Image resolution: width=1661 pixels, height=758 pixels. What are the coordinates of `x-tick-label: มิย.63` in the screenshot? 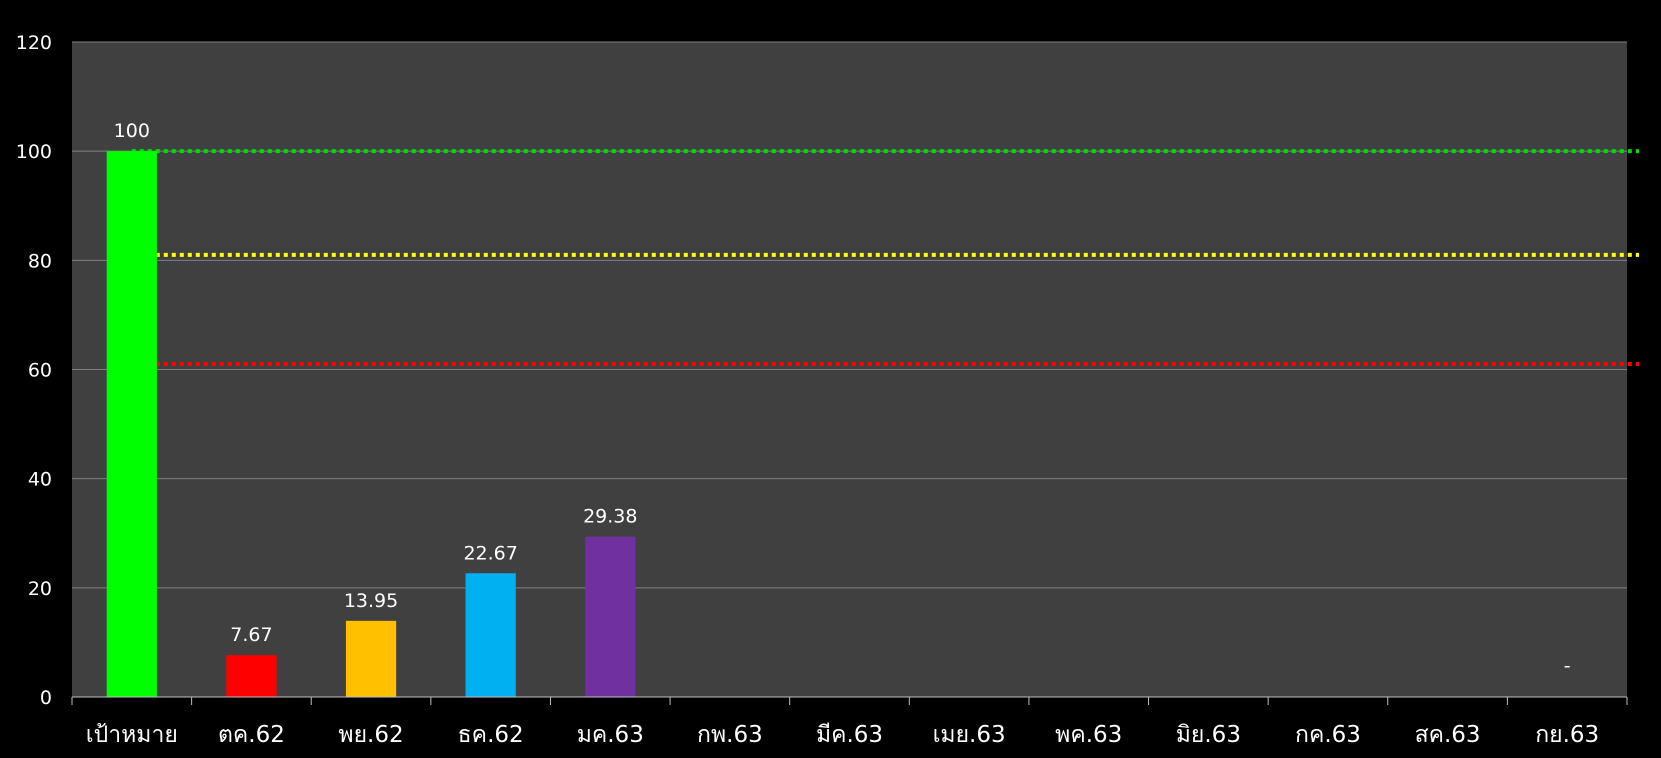 It's located at (1208, 735).